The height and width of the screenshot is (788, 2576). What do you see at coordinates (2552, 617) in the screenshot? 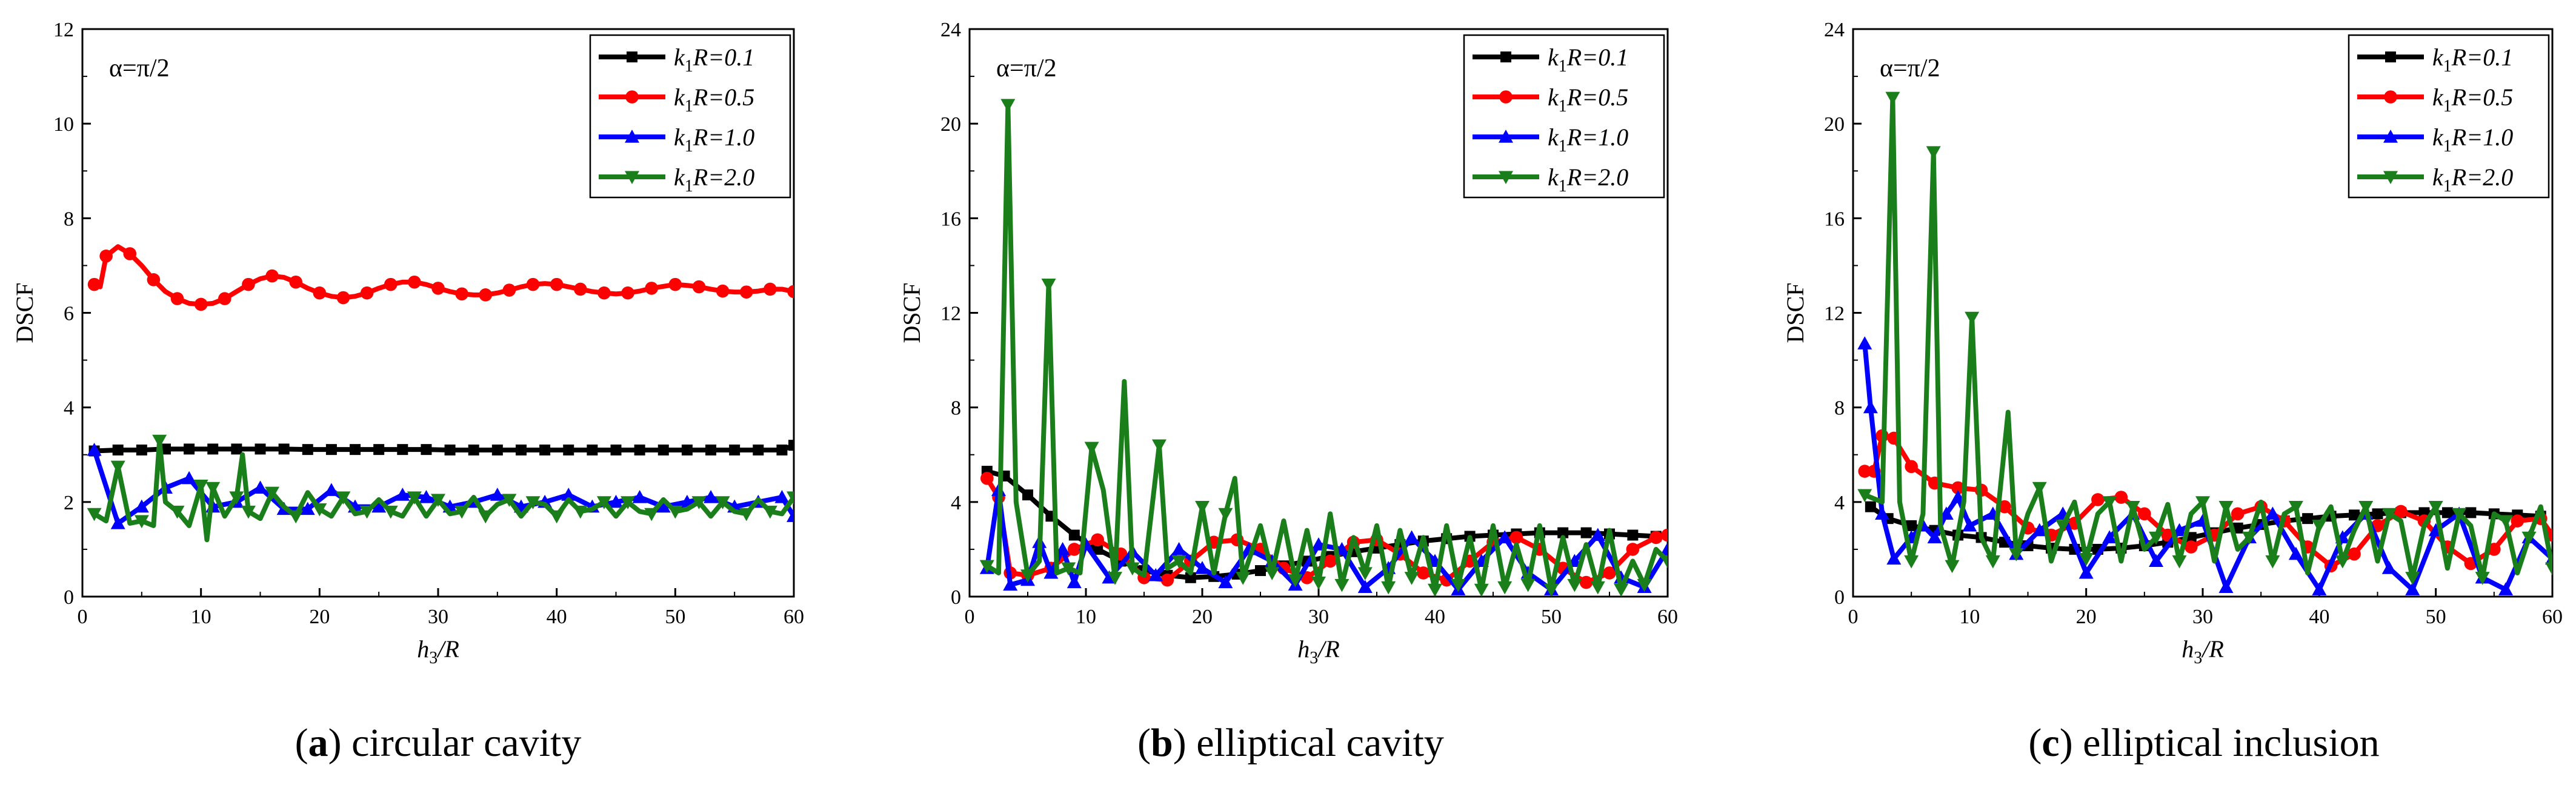
I see `x-tick-label: 60` at bounding box center [2552, 617].